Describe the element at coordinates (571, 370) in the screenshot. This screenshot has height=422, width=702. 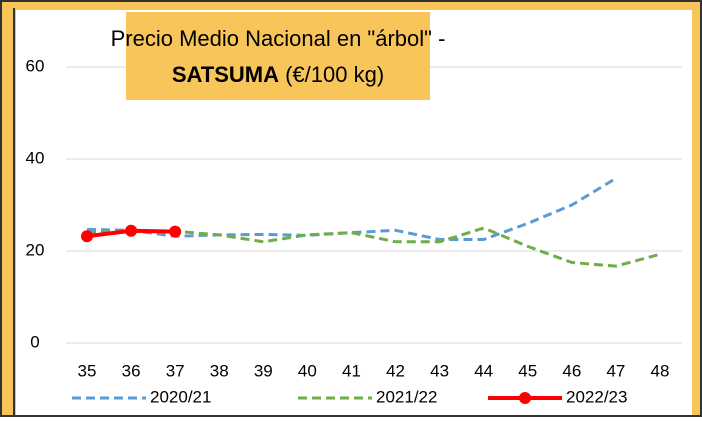
I see `x-tick-label: 46` at that location.